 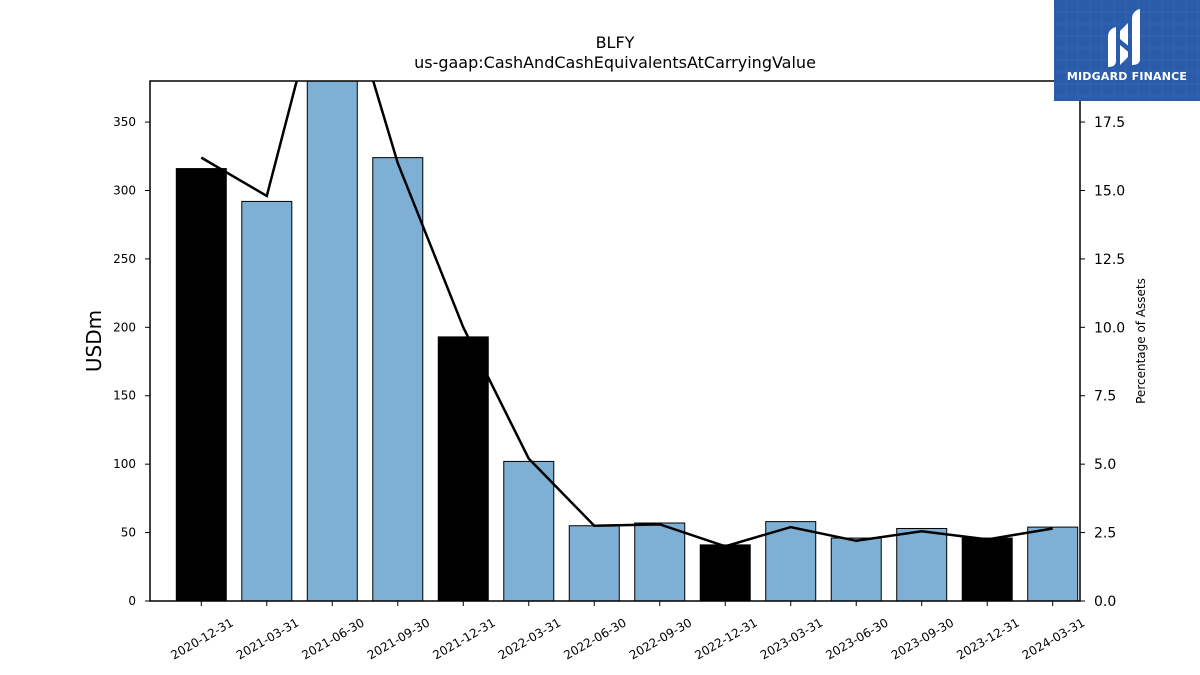 What do you see at coordinates (922, 638) in the screenshot?
I see `x-tick-label: 2023-09-30` at bounding box center [922, 638].